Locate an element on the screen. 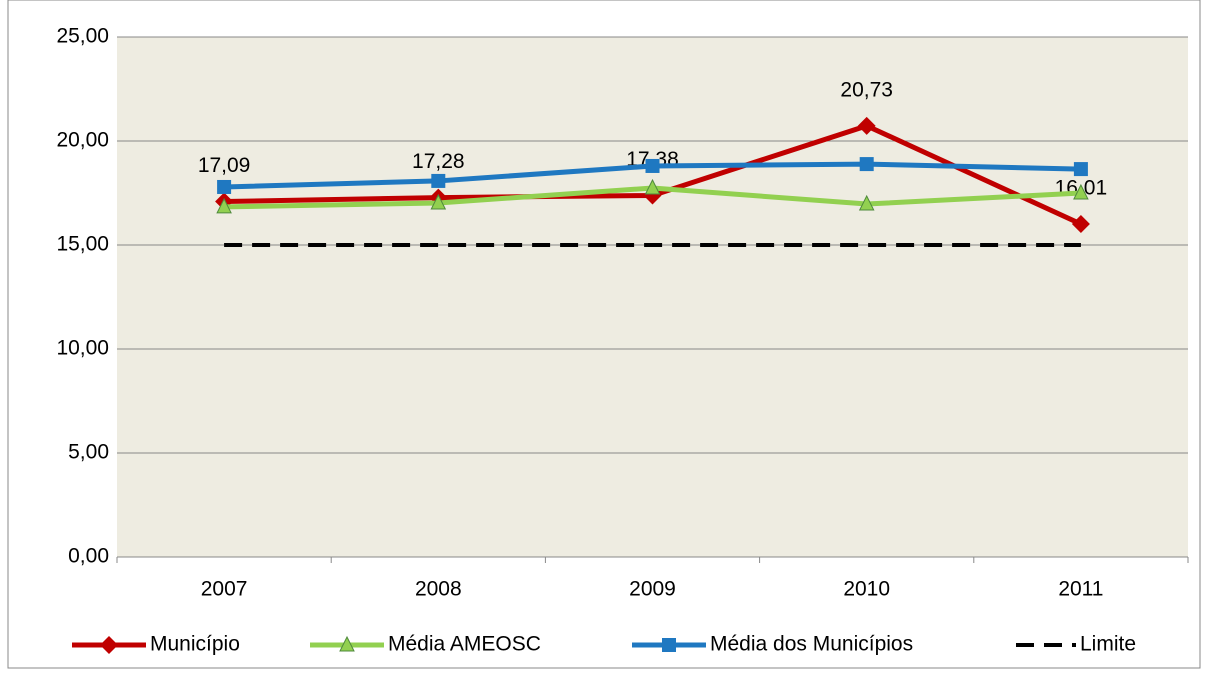 The height and width of the screenshot is (675, 1208). y-tick-label: 10,00 is located at coordinates (82, 348).